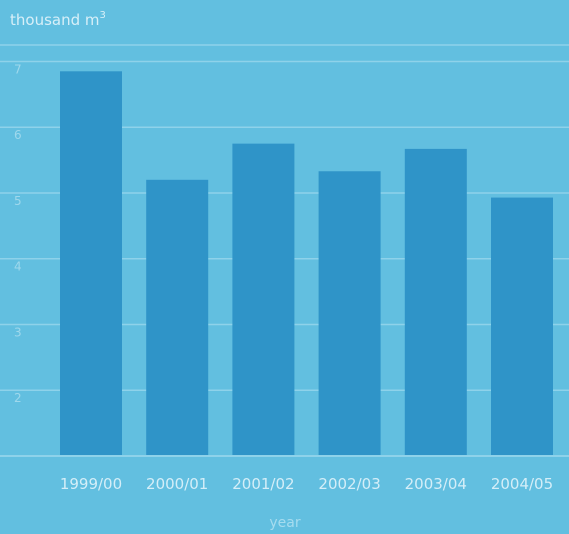 This screenshot has height=534, width=569. What do you see at coordinates (177, 484) in the screenshot?
I see `x-tick-label: 2000/01` at bounding box center [177, 484].